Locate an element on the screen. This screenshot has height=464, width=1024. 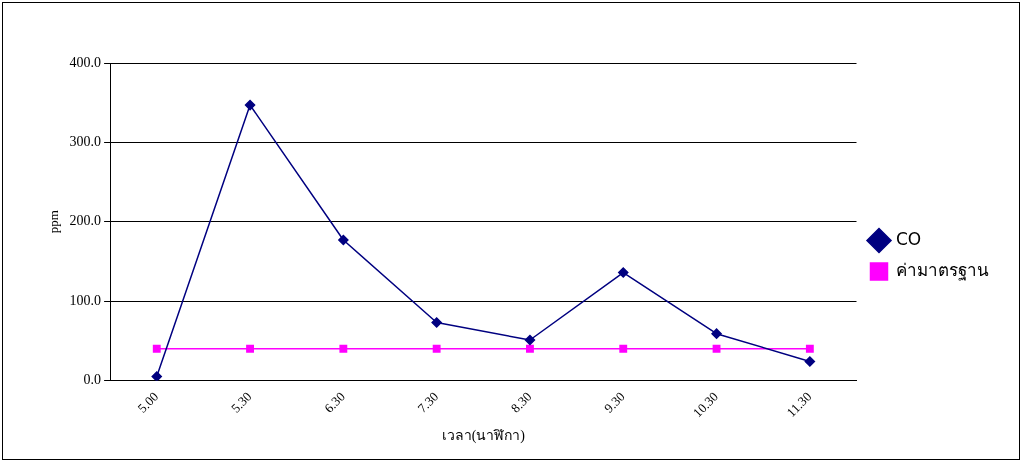
x-tick-label: 5.30 is located at coordinates (241, 402).